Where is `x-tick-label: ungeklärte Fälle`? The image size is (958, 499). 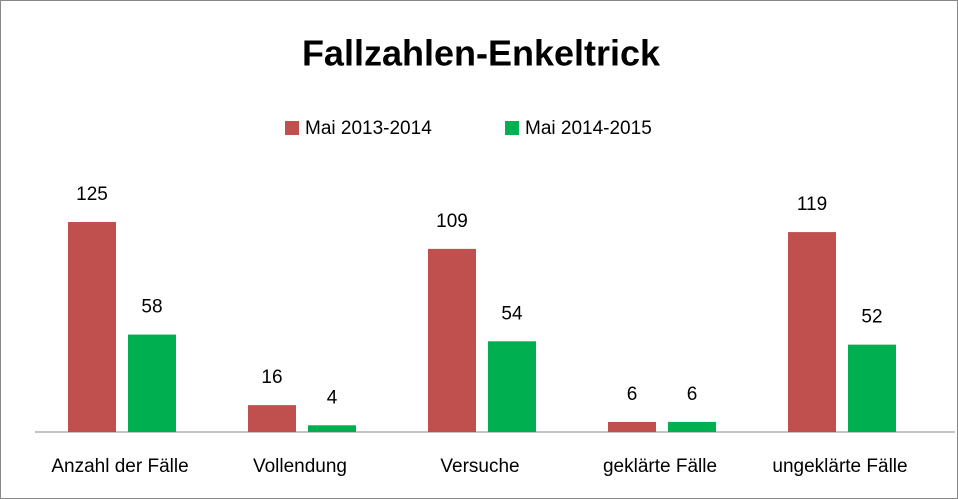
x-tick-label: ungeklärte Fälle is located at coordinates (839, 466).